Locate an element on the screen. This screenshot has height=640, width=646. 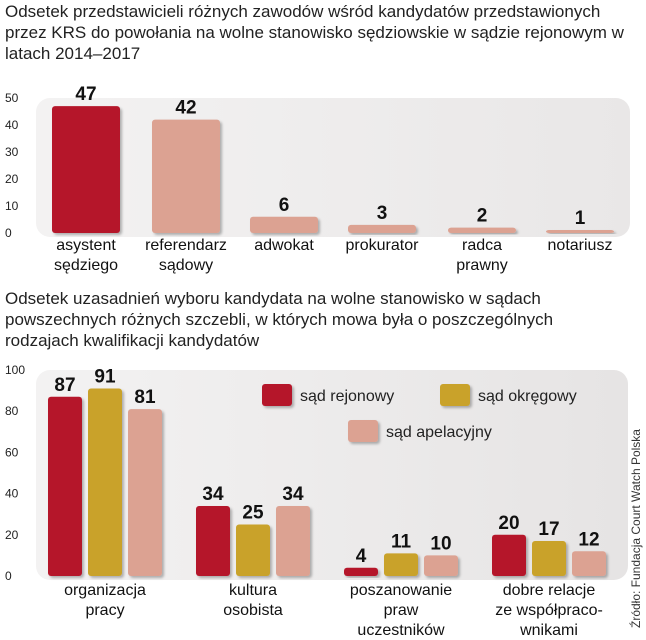
chart2-value-label: 20 is located at coordinates (508, 523).